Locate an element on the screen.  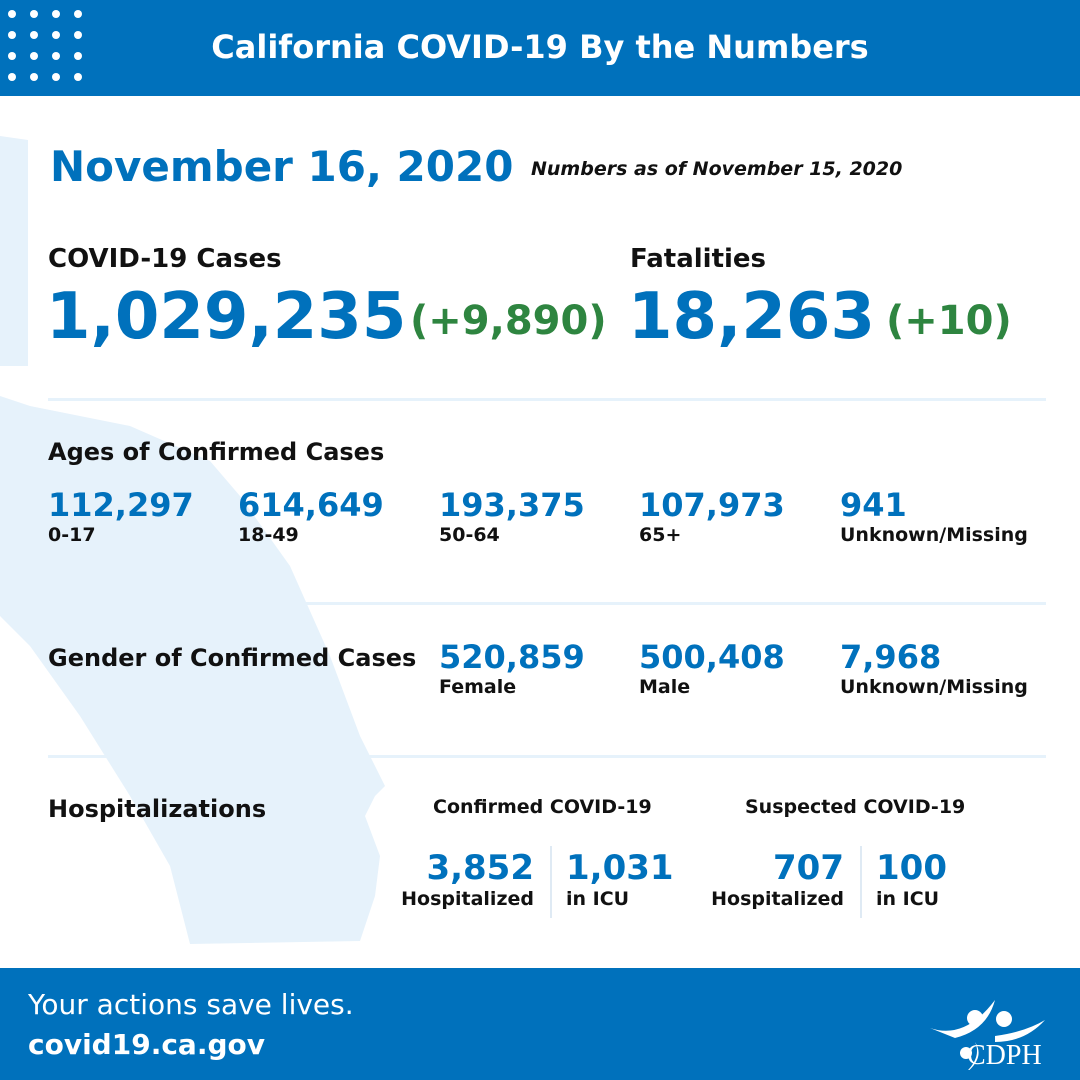
age-value: 941 is located at coordinates (873, 505).